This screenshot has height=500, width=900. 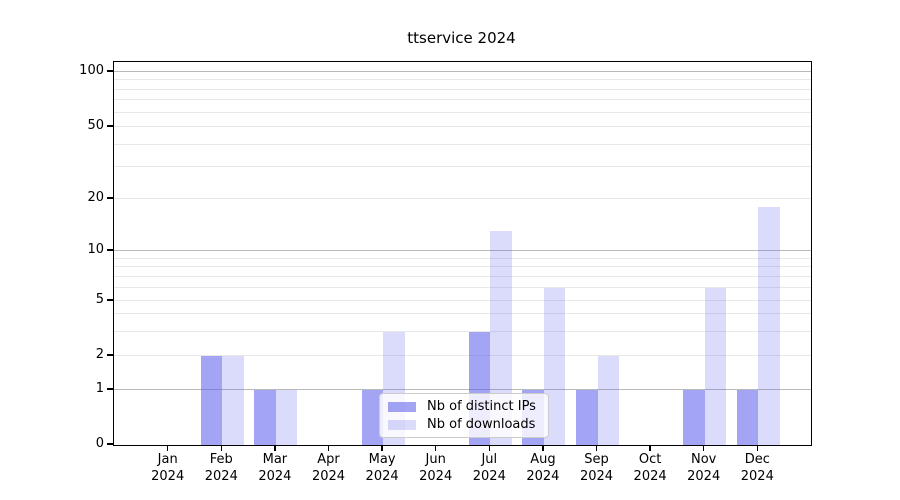 What do you see at coordinates (168, 468) in the screenshot?
I see `x-tick-label: Jan 2024` at bounding box center [168, 468].